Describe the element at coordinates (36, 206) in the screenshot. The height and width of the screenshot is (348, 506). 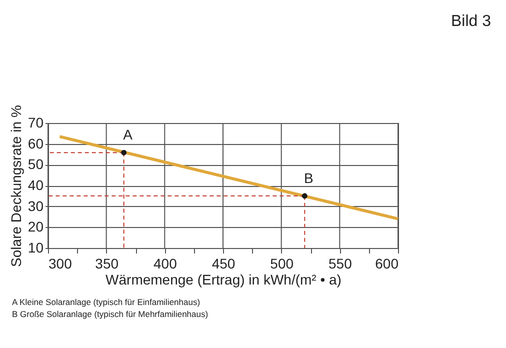
I see `y-tick-label: 30` at that location.